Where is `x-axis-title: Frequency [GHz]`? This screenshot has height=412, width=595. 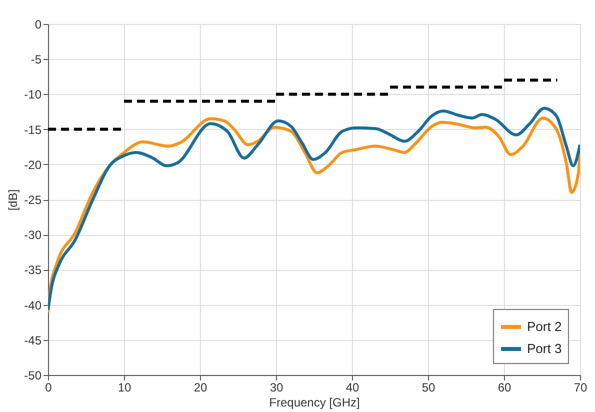
x-axis-title: Frequency [GHz] is located at coordinates (314, 403).